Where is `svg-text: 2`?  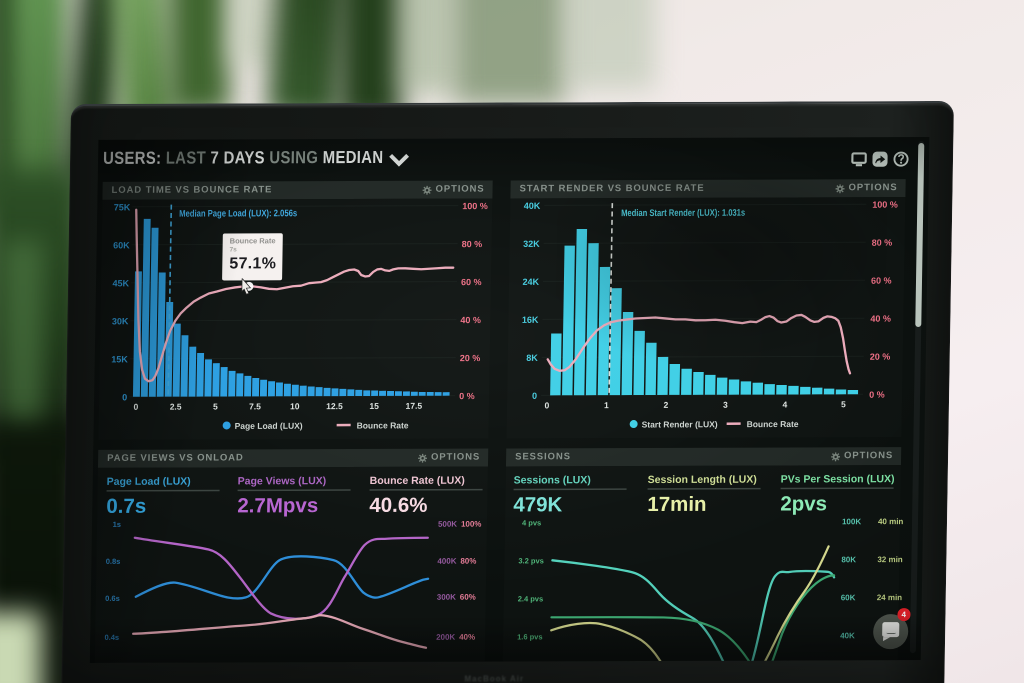
svg-text: 2 is located at coordinates (666, 405).